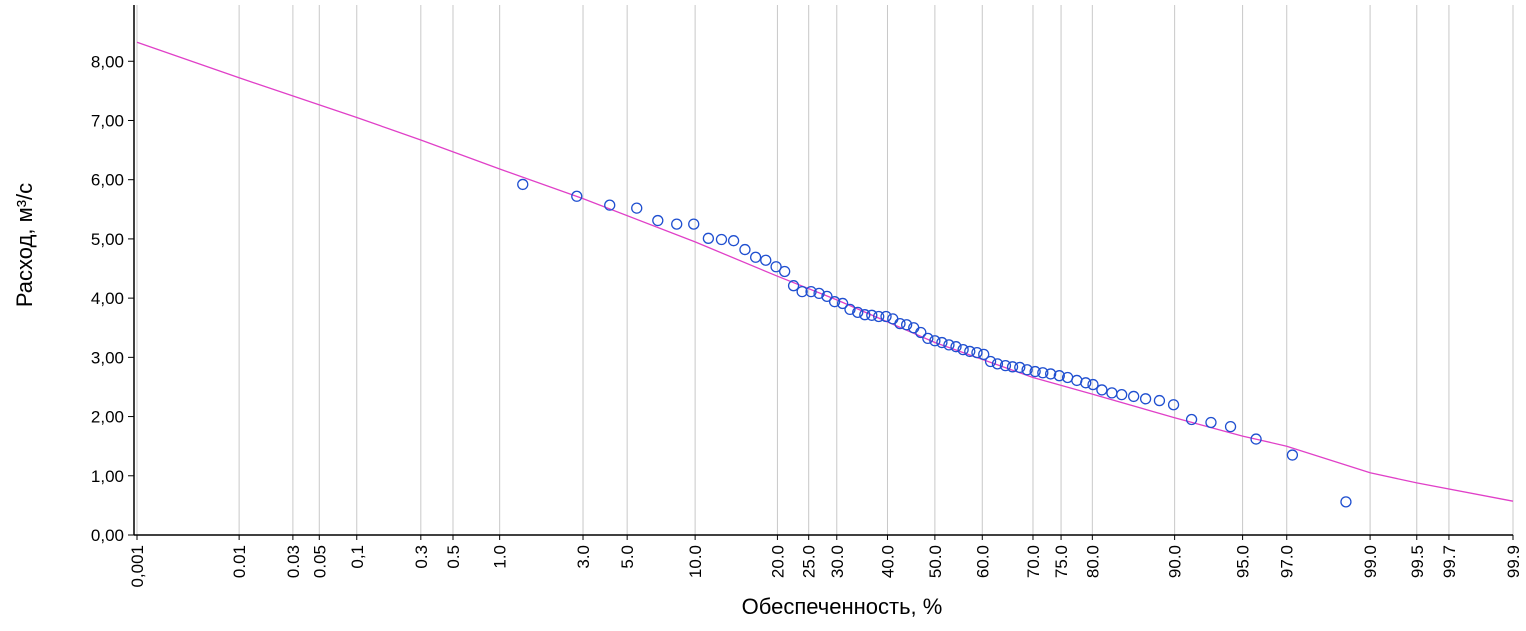 This screenshot has width=1526, height=631. Describe the element at coordinates (107, 417) in the screenshot. I see `y-tick-label: 2,00` at that location.